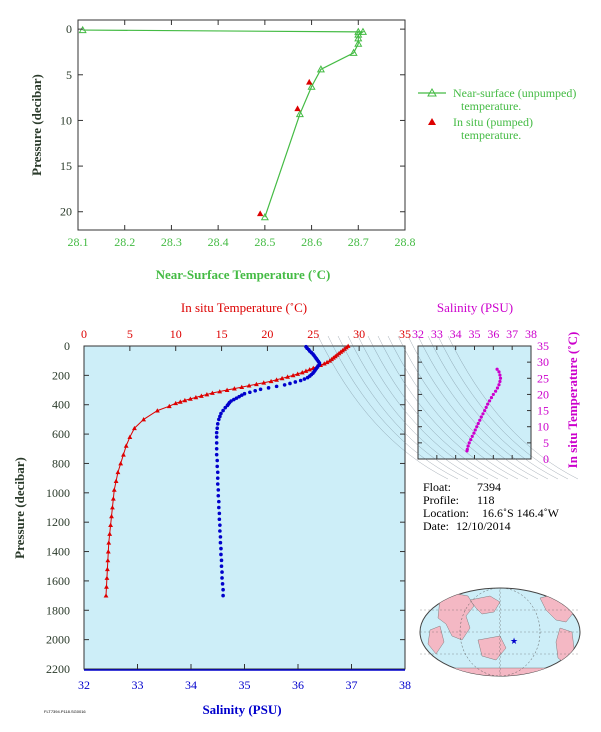 Image resolution: width=601 pixels, height=732 pixels. I want to click on profile-y-tick-label: 1400, so click(58, 552).